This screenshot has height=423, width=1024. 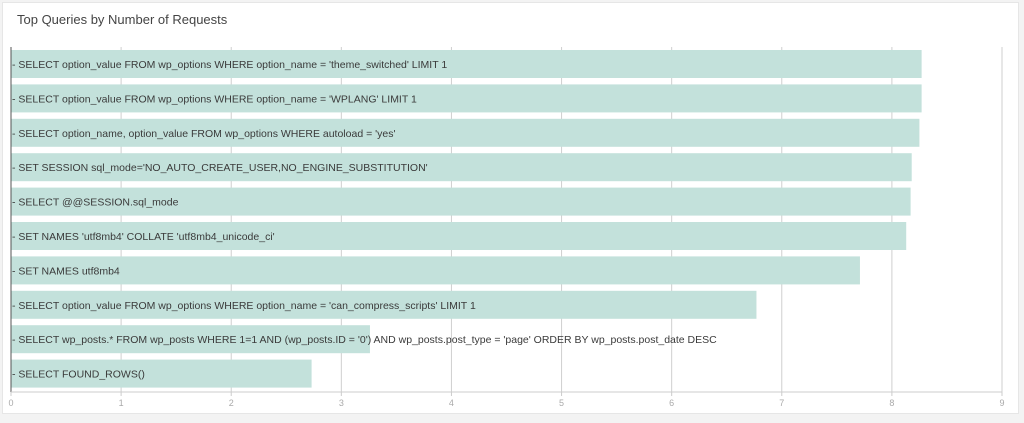 I want to click on x-tick-label: 2, so click(x=231, y=403).